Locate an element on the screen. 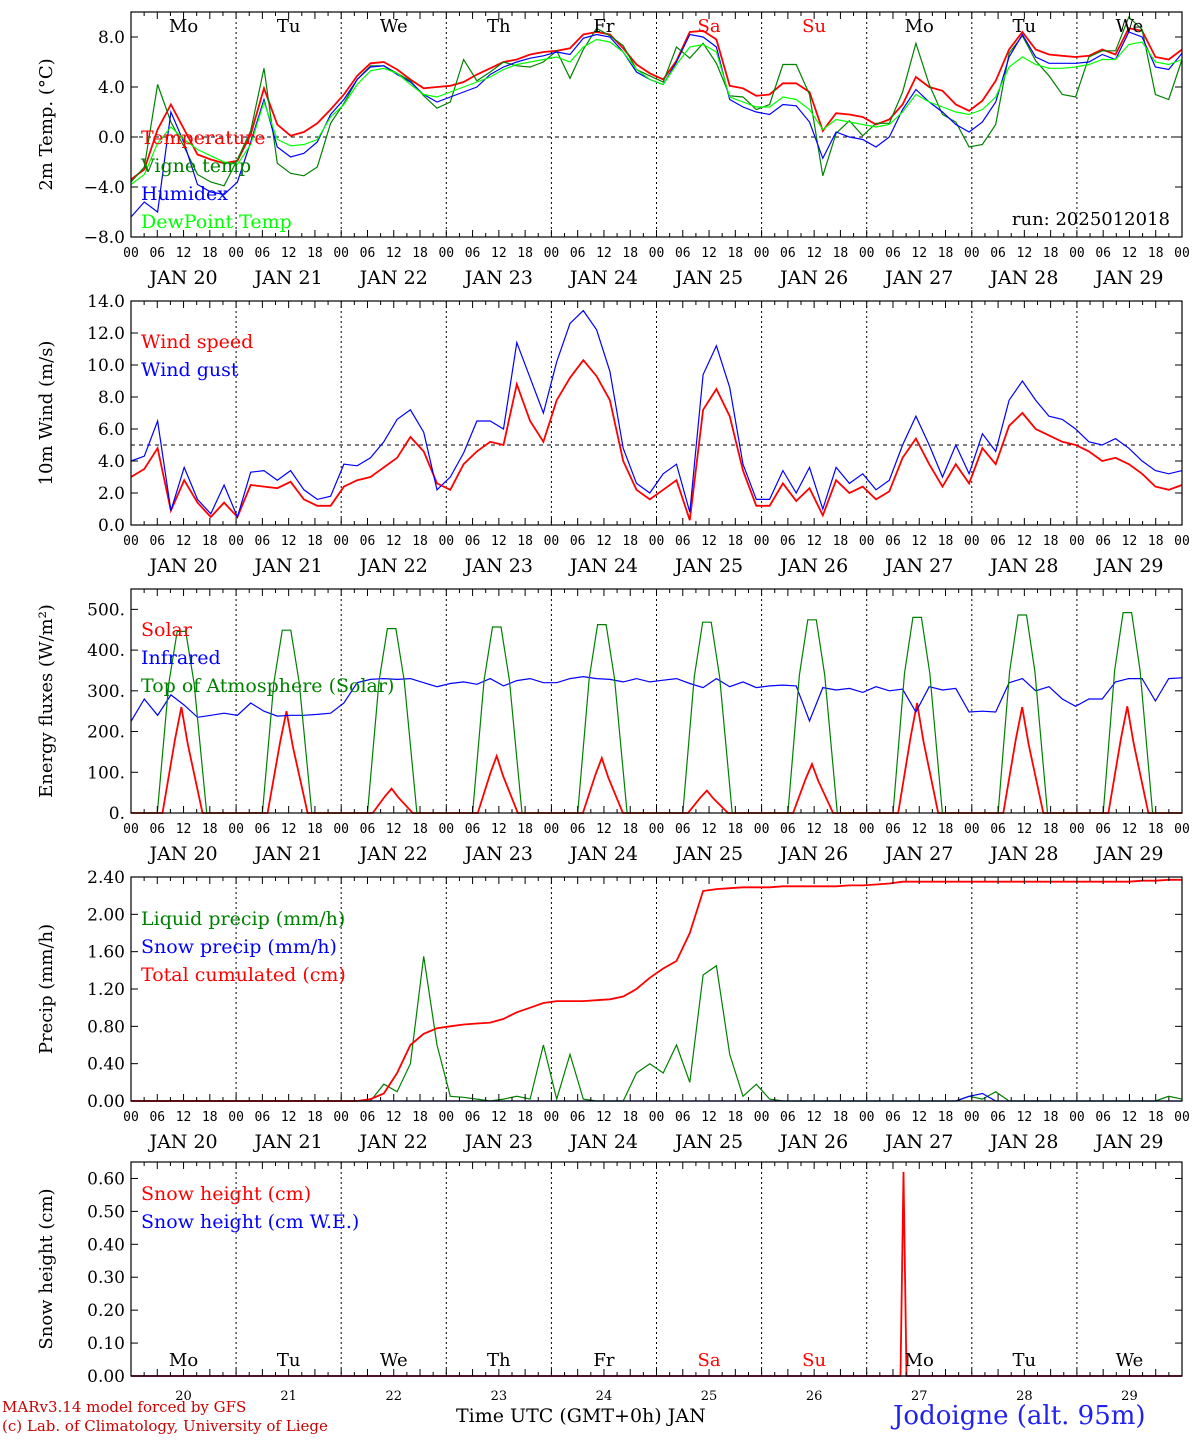 The width and height of the screenshot is (1194, 1440). legend-entry: Vigne temp is located at coordinates (195, 166).